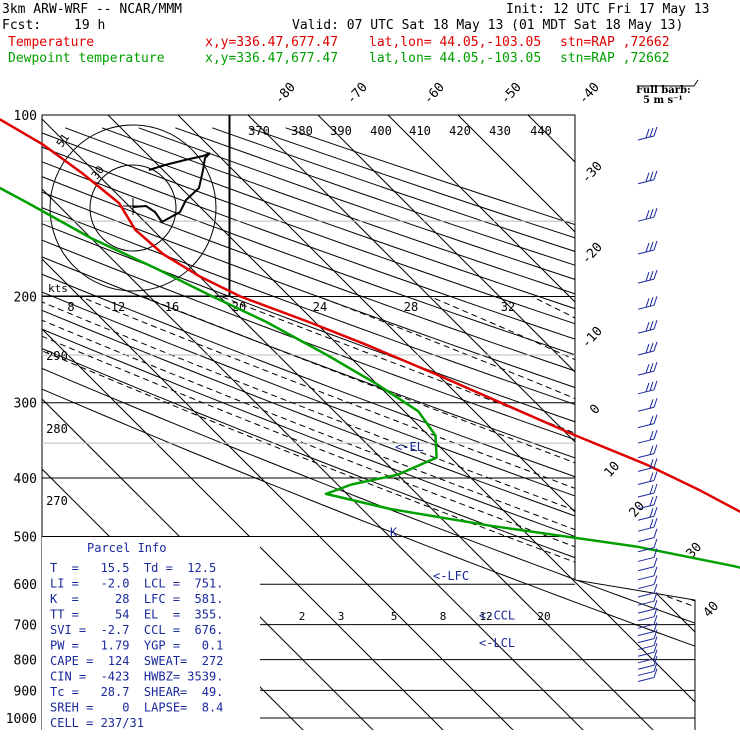 The image size is (740, 740). I want to click on hodograph-speed-label: 8, so click(70, 307).